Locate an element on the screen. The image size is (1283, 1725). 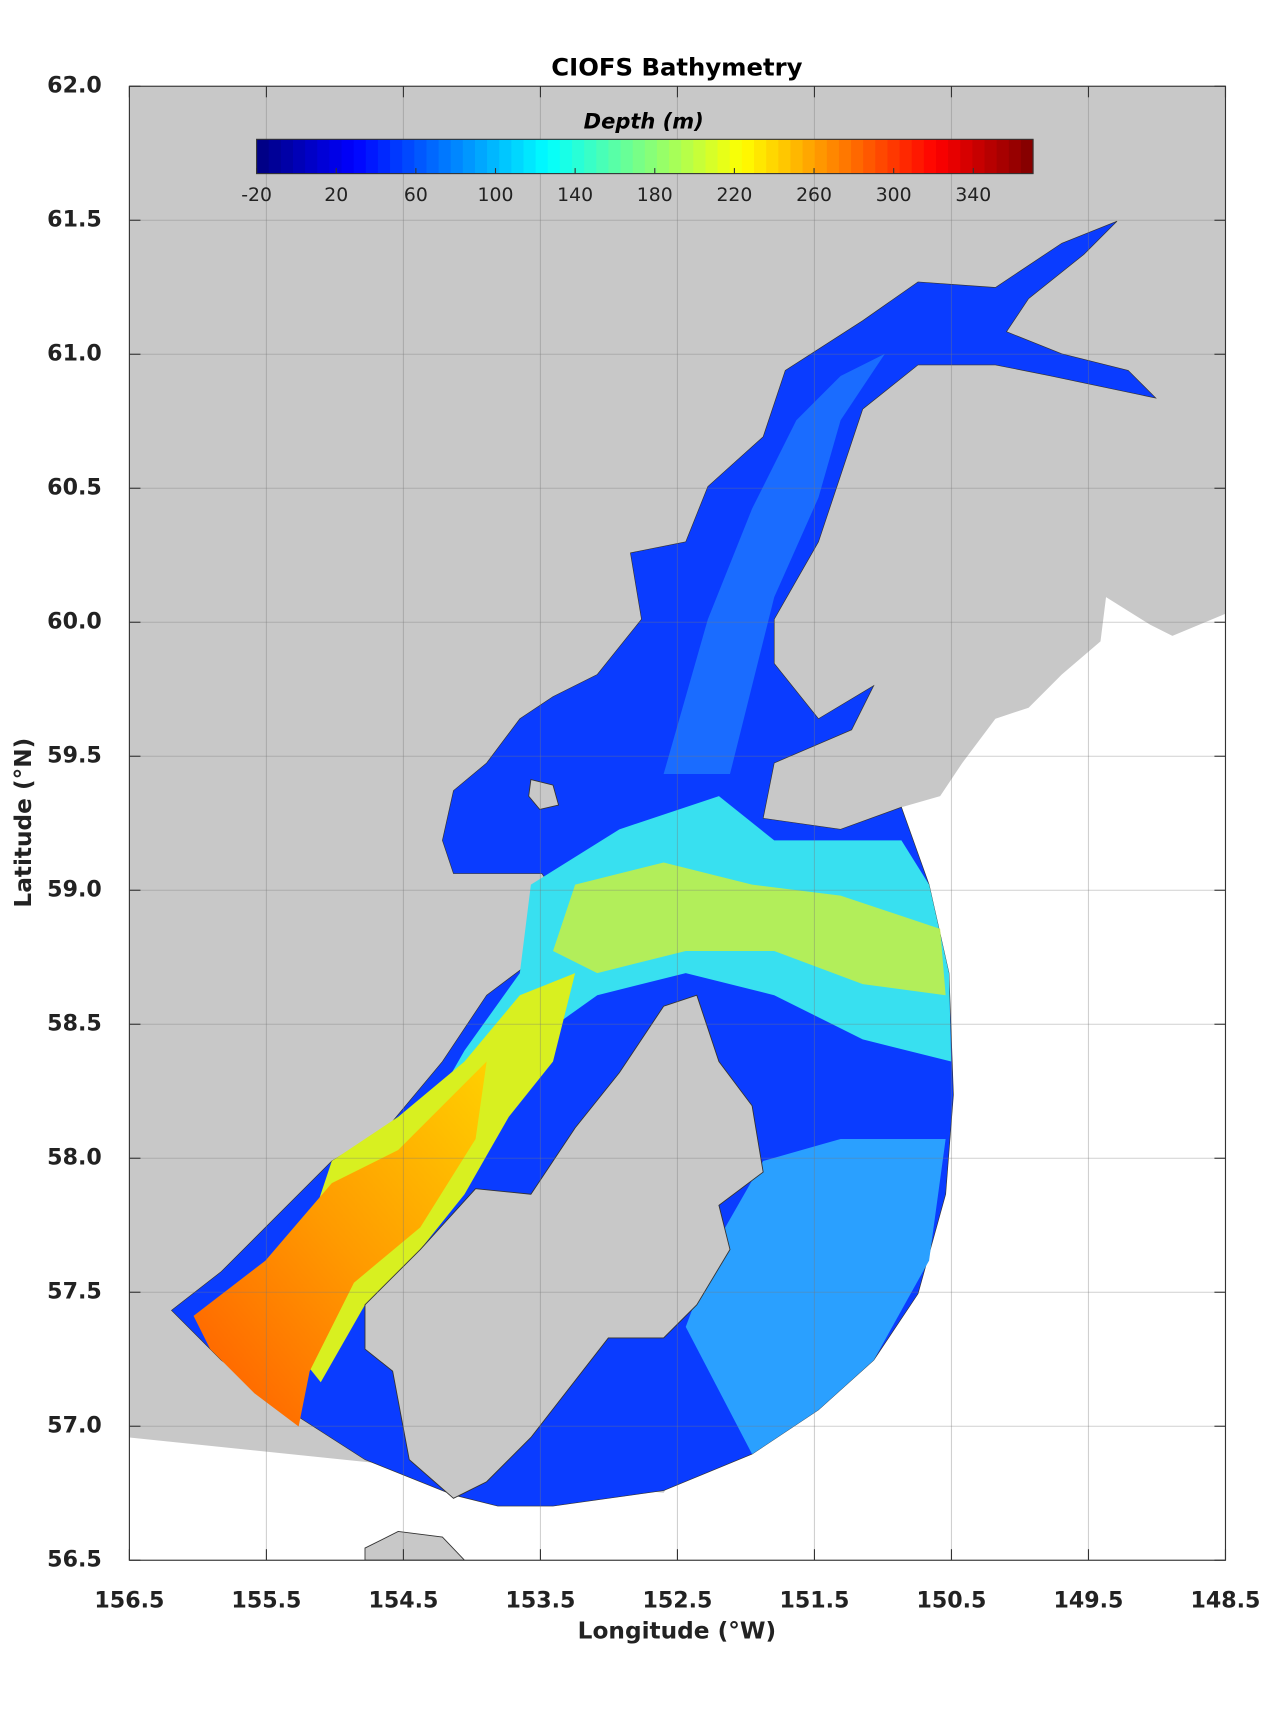
colorbar-tick-label: 60 is located at coordinates (416, 195).